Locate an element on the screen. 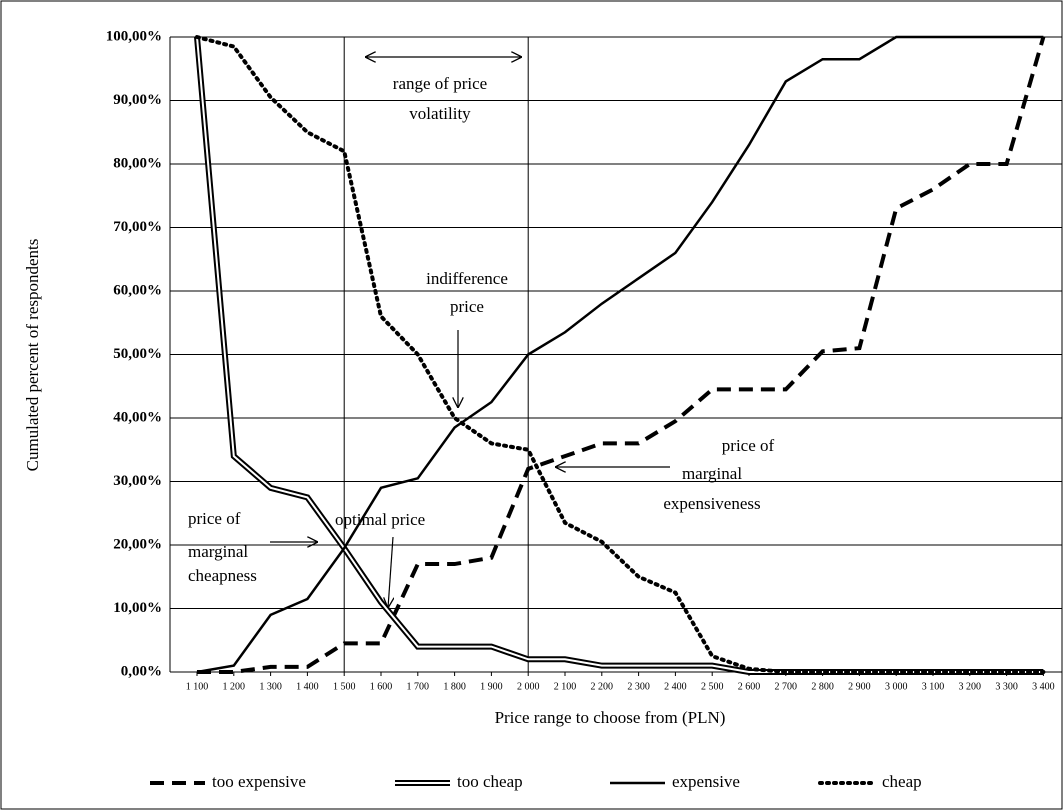 This screenshot has width=1064, height=811. x-tick-label: 2 100 is located at coordinates (565, 686).